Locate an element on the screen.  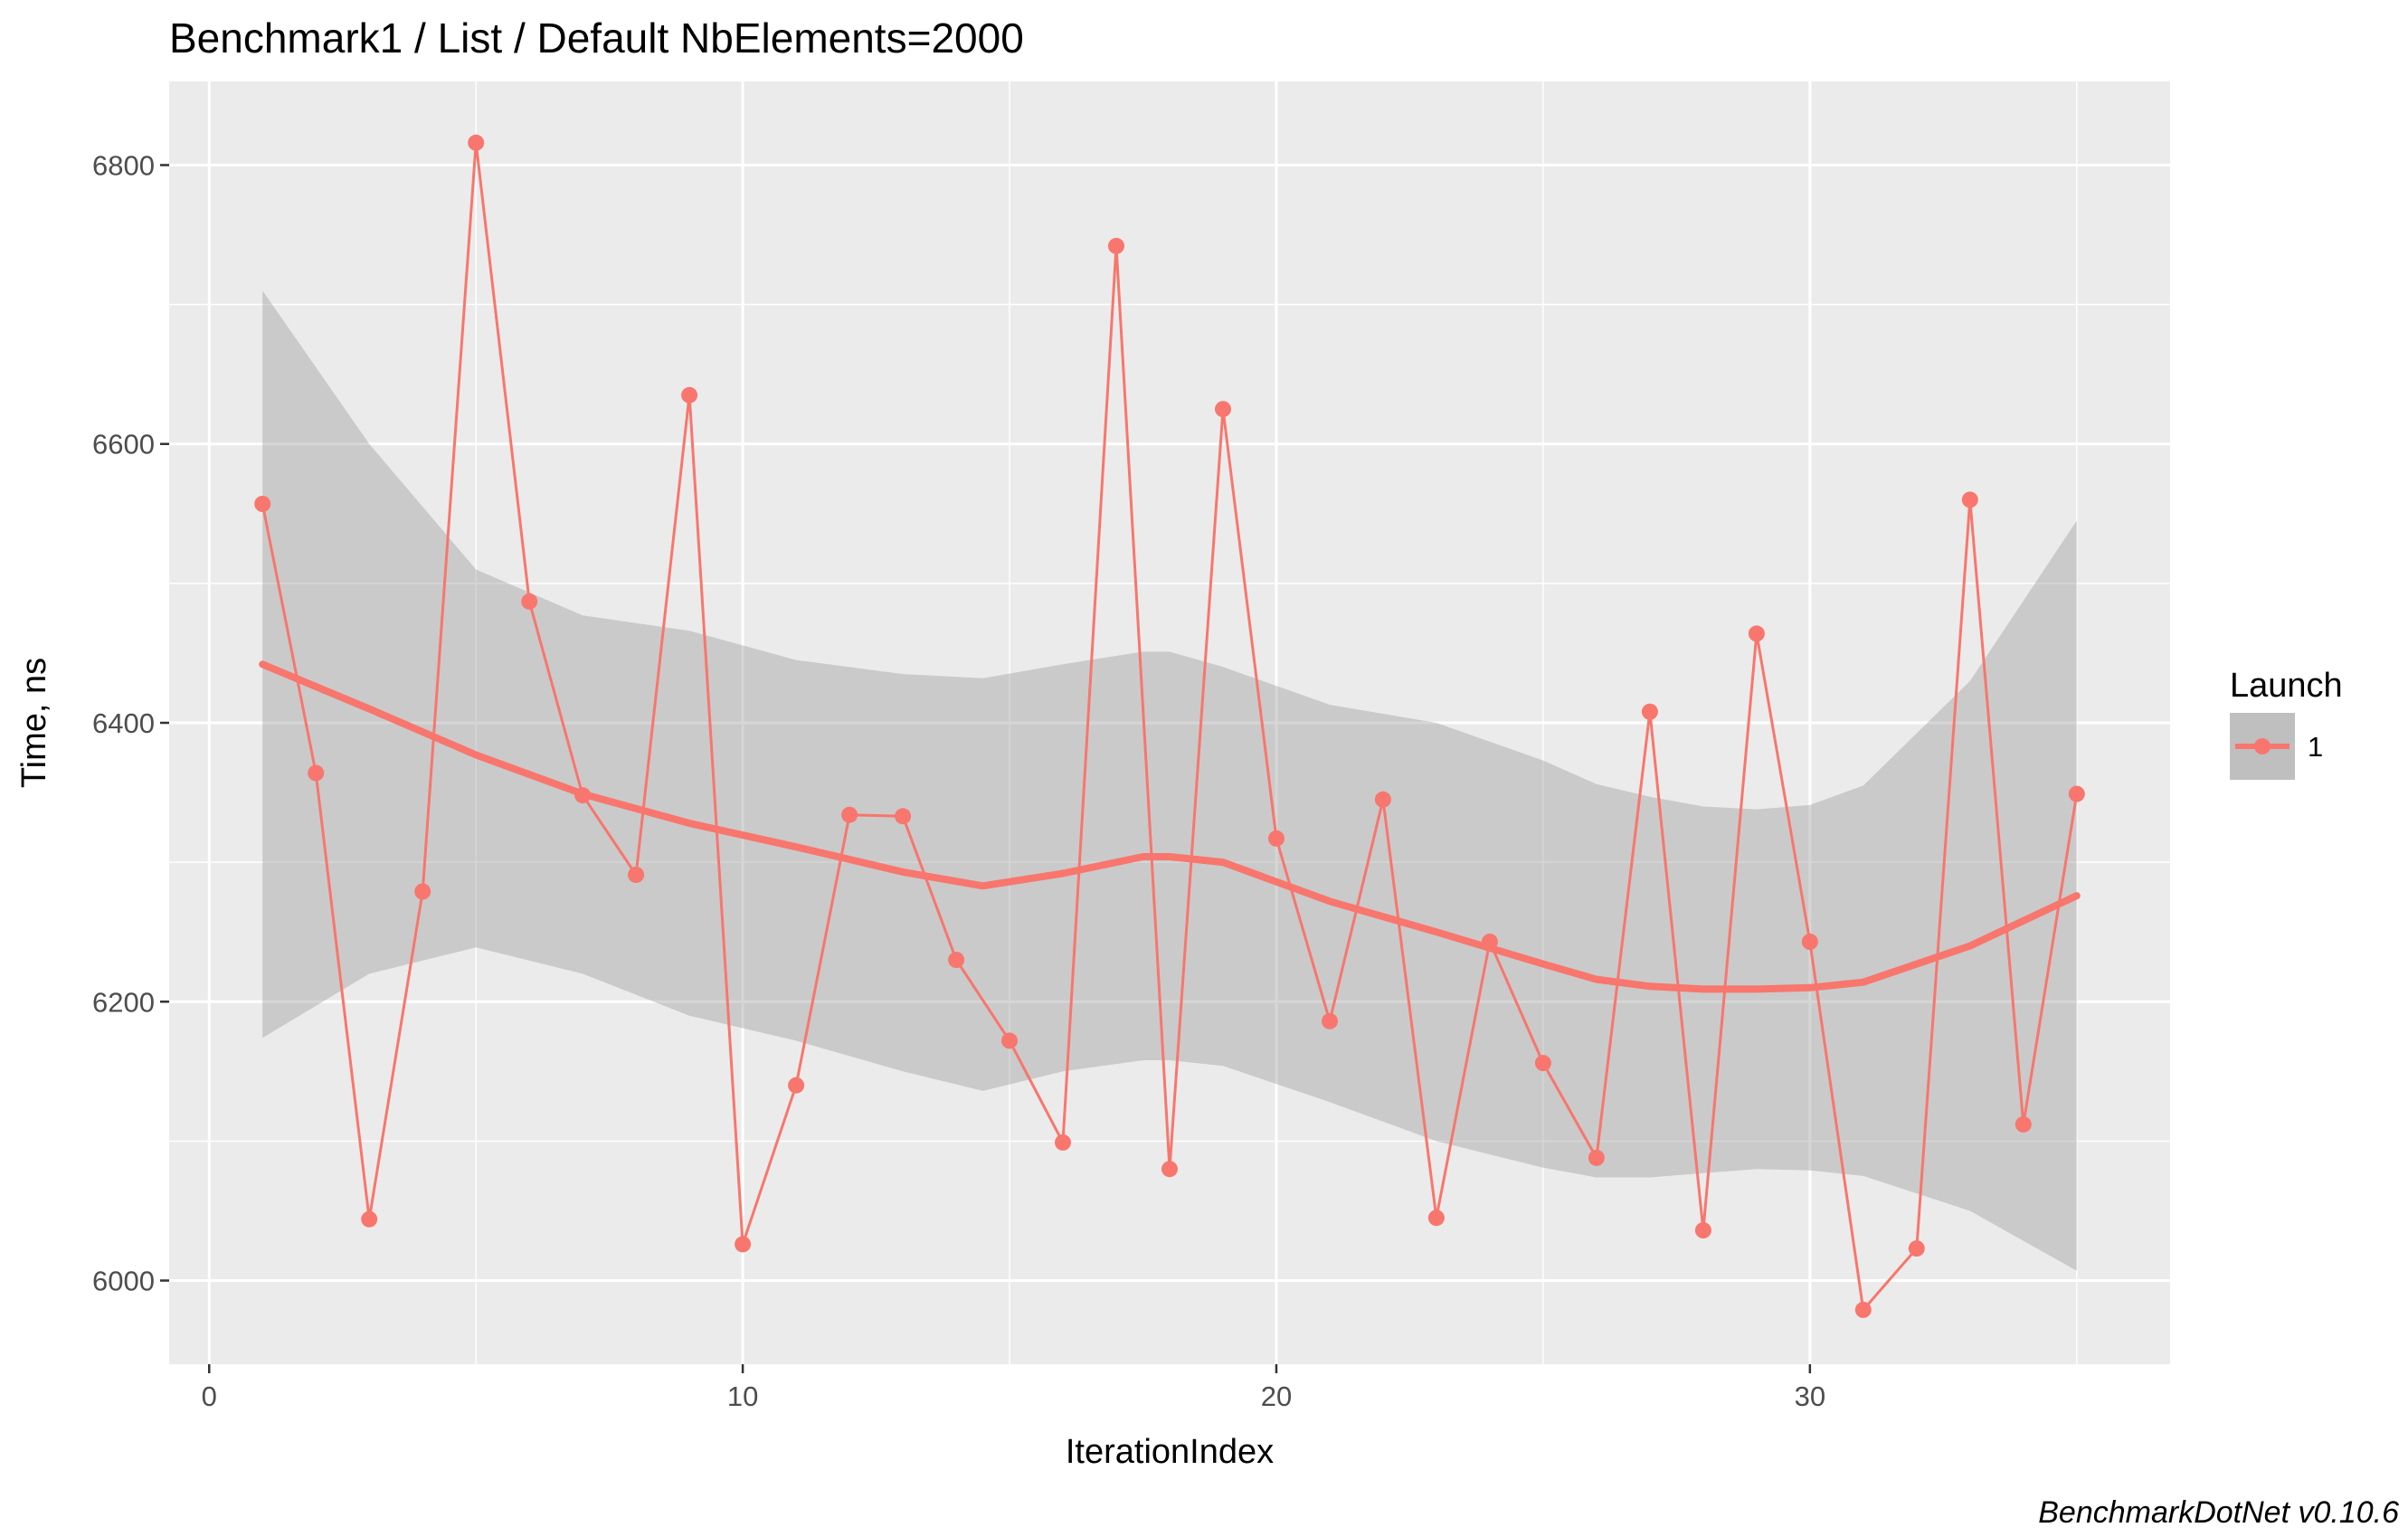
y-tick-label: 6200 is located at coordinates (123, 1002).